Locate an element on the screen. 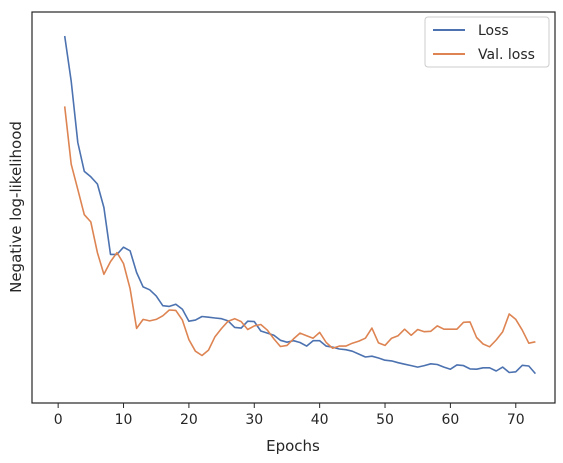  x-tick-label: 40 is located at coordinates (320, 420).